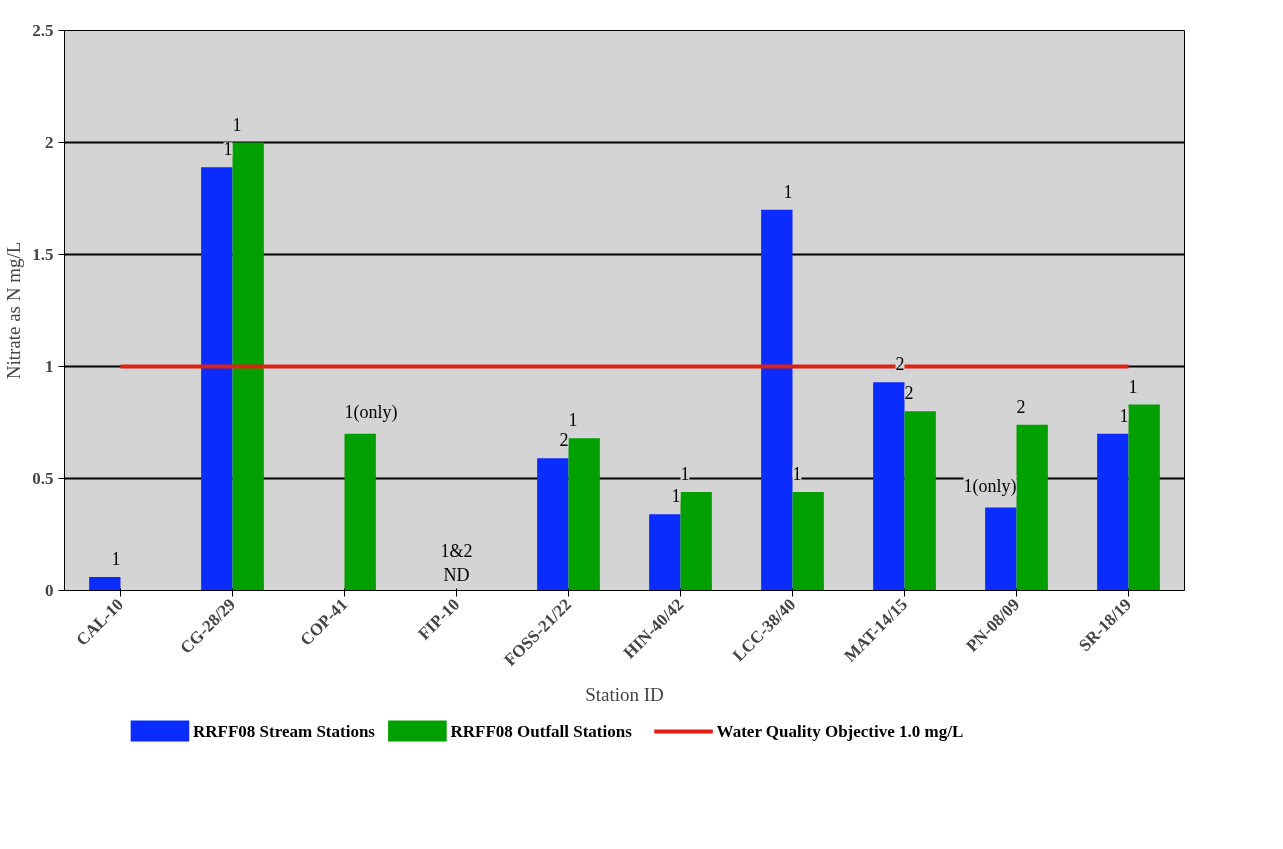 The height and width of the screenshot is (849, 1283). Describe the element at coordinates (541, 731) in the screenshot. I see `legend-label: RRFF08 Outfall Stations` at that location.